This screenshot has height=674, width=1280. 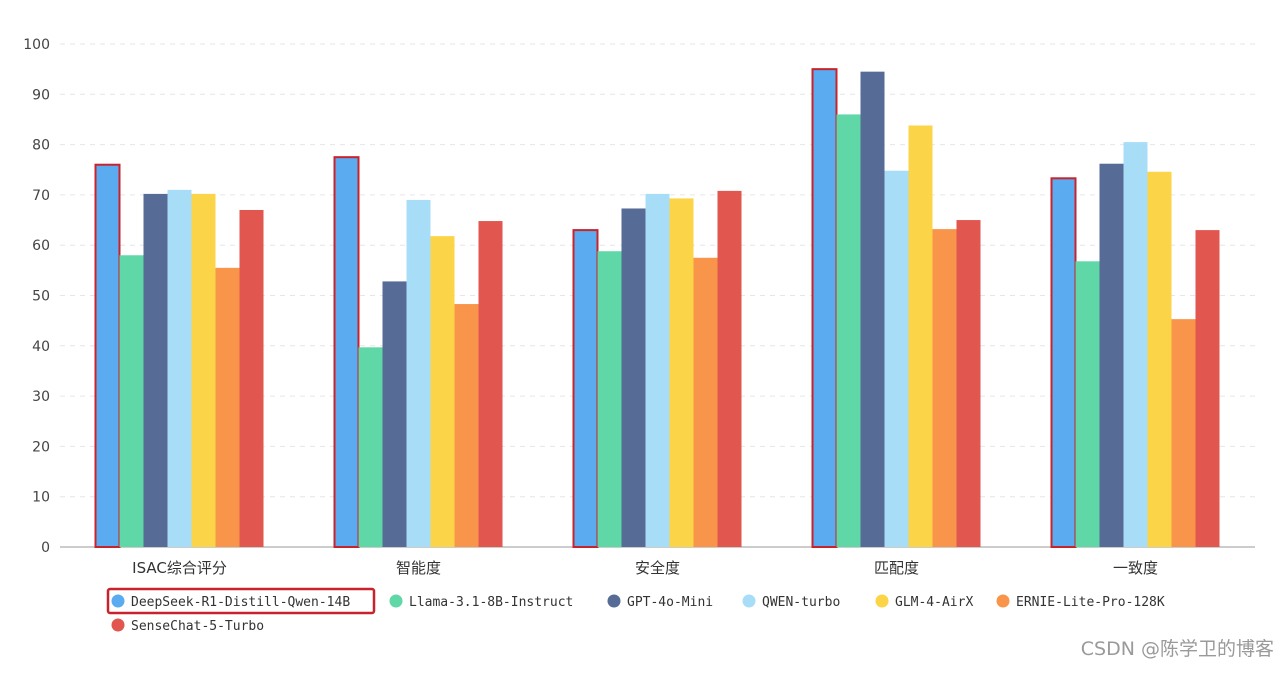 I want to click on legend-item: Llama-3.1-8B-Instruct, so click(x=481, y=602).